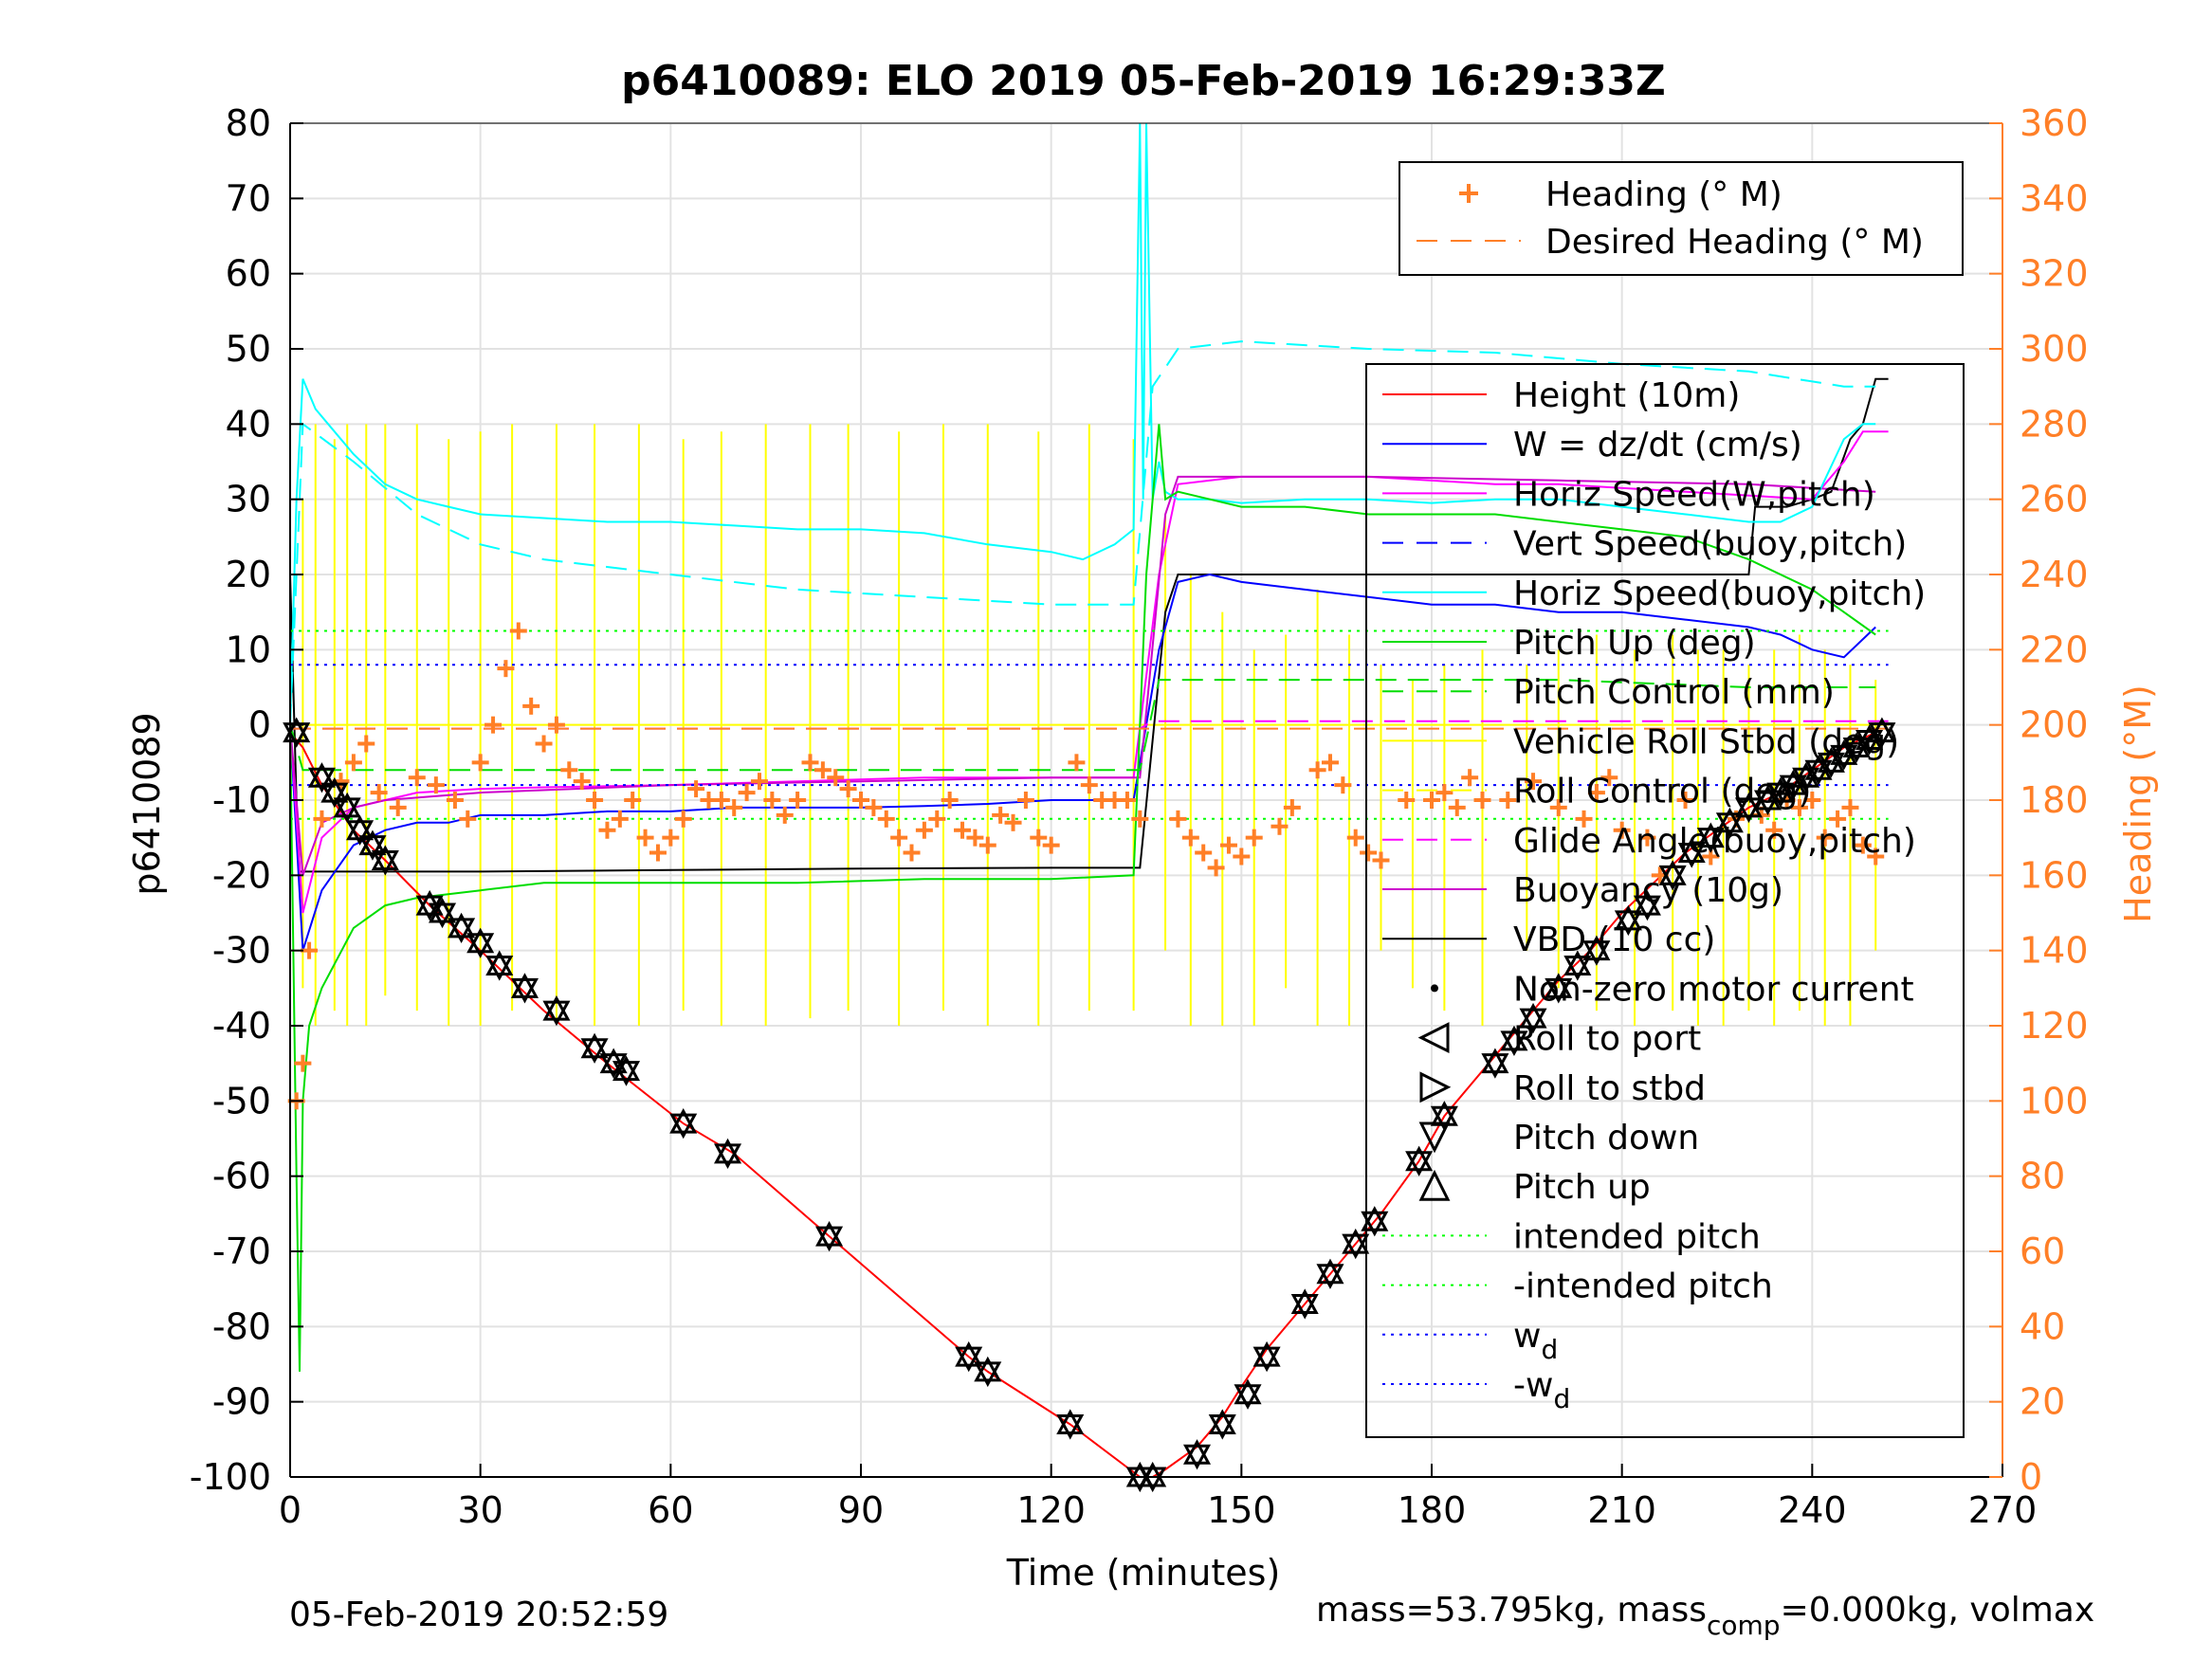 The height and width of the screenshot is (1659, 2212). Describe the element at coordinates (241, 1402) in the screenshot. I see `y-tick-label: -90` at that location.